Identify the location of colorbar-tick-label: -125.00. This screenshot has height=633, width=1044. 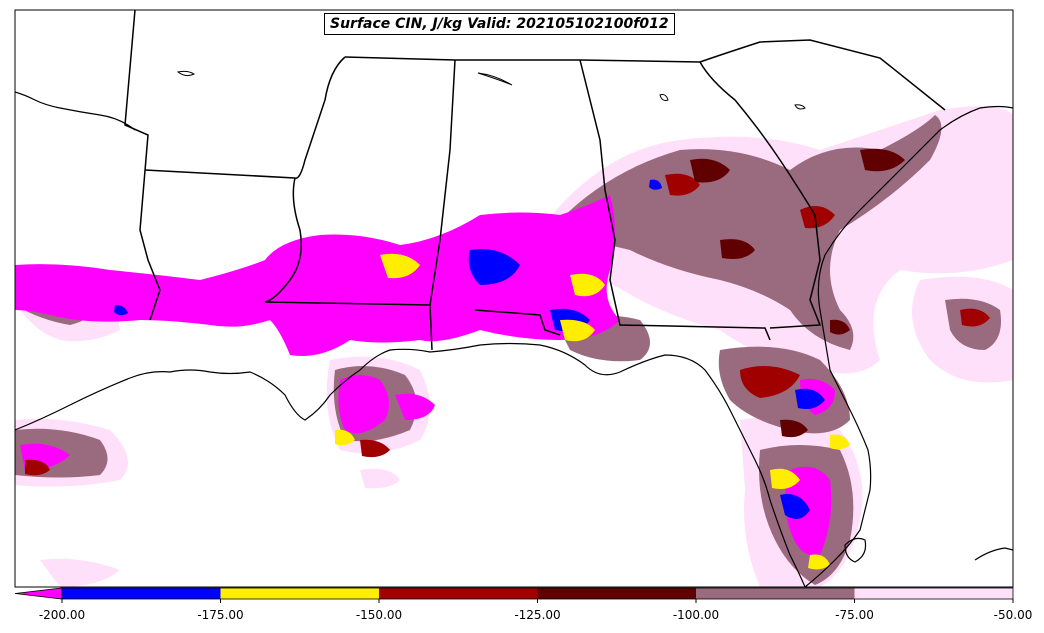
(537, 615).